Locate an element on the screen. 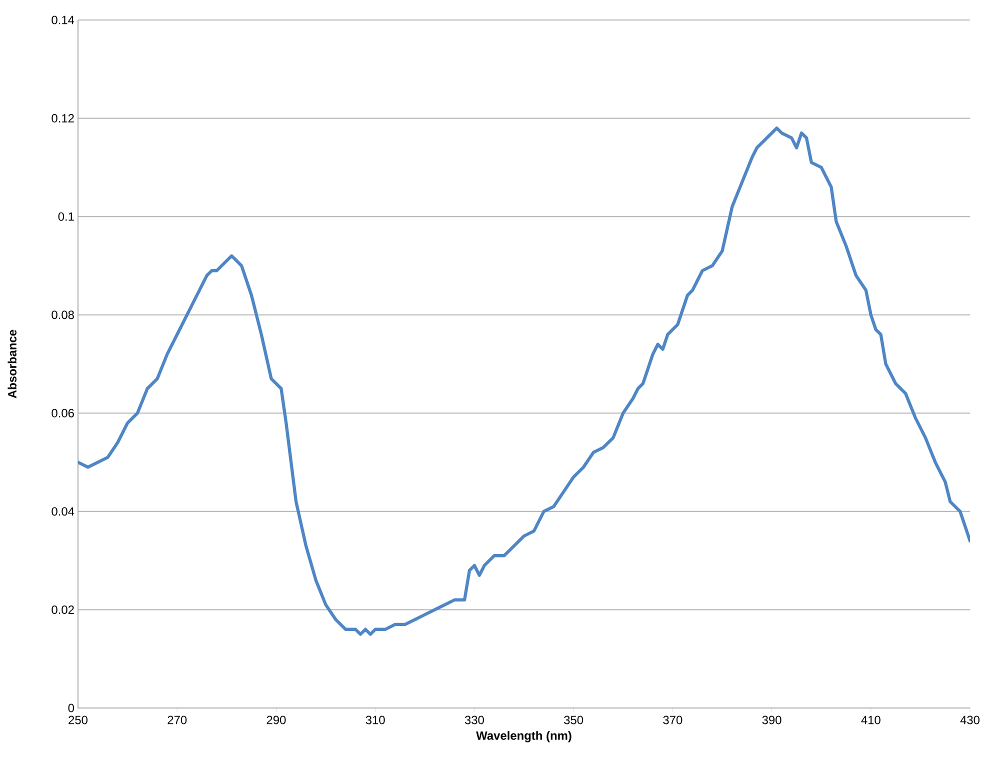 Image resolution: width=987 pixels, height=768 pixels. x-tick-label: 410 is located at coordinates (870, 720).